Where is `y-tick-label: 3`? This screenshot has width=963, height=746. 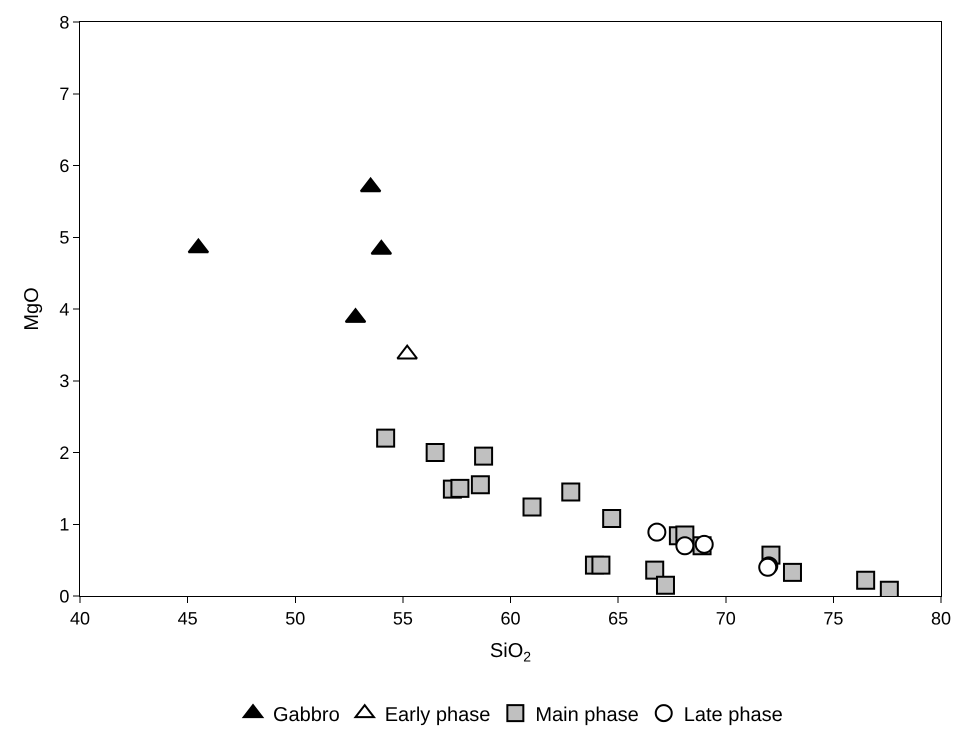 y-tick-label: 3 is located at coordinates (64, 381).